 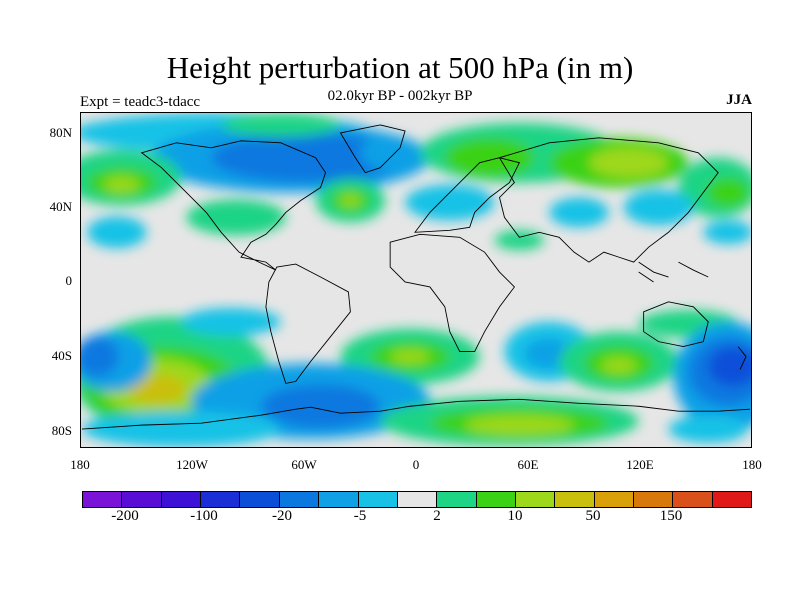 I want to click on lon-tick-label: 120W, so click(x=192, y=464).